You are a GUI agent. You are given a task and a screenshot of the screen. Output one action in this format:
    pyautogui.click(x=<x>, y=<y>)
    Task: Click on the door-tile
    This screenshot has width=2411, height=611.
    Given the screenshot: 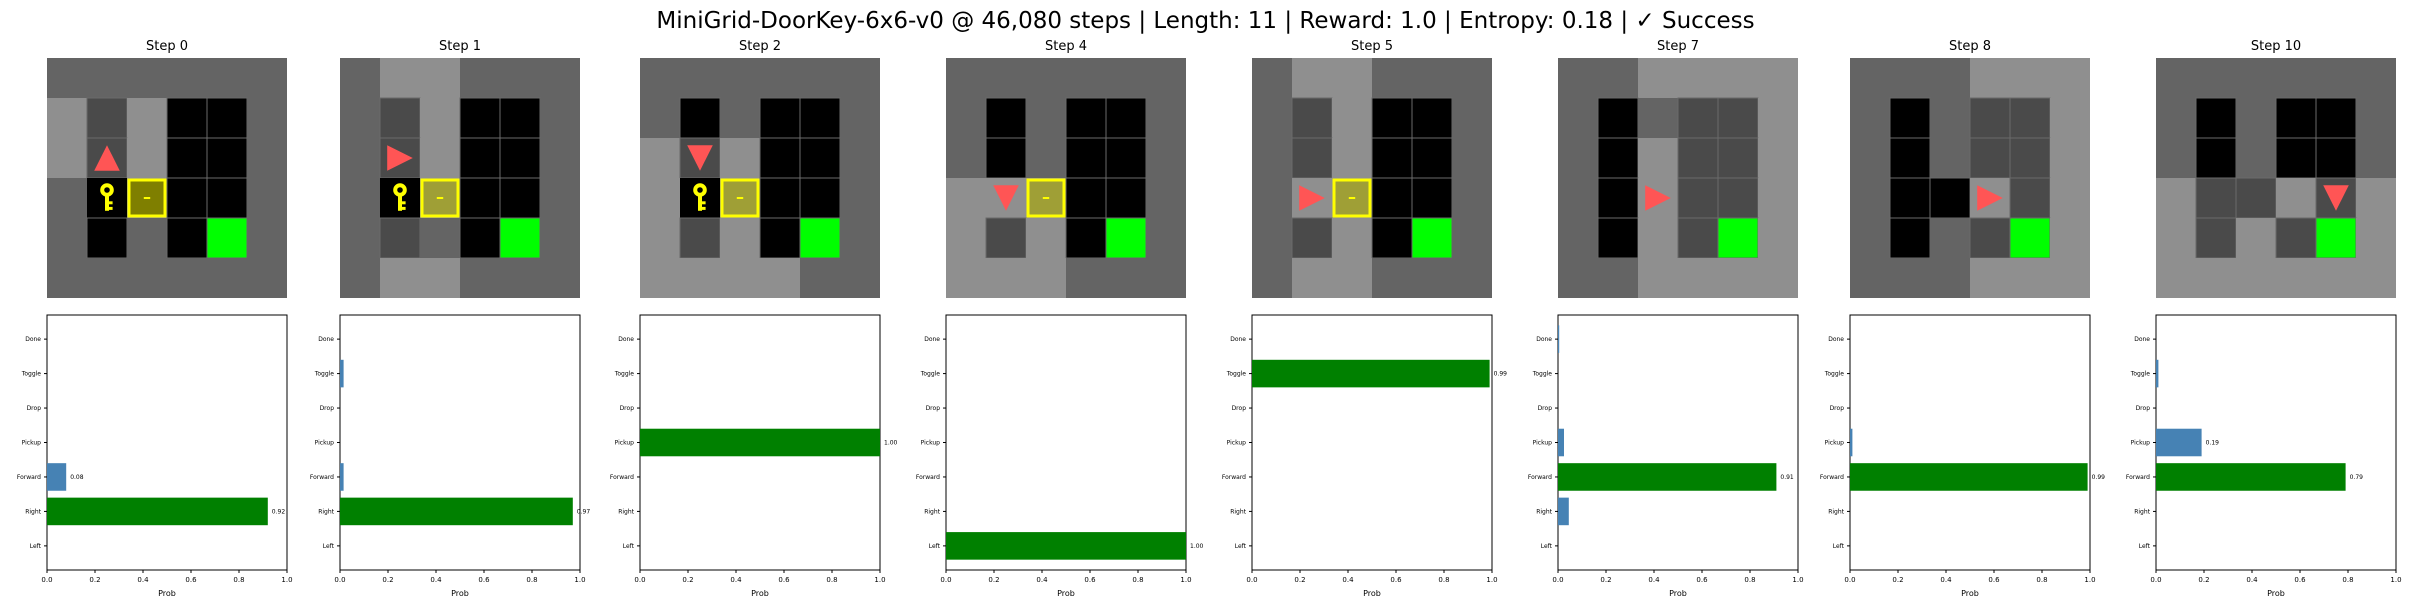 What is the action you would take?
    pyautogui.click(x=147, y=198)
    